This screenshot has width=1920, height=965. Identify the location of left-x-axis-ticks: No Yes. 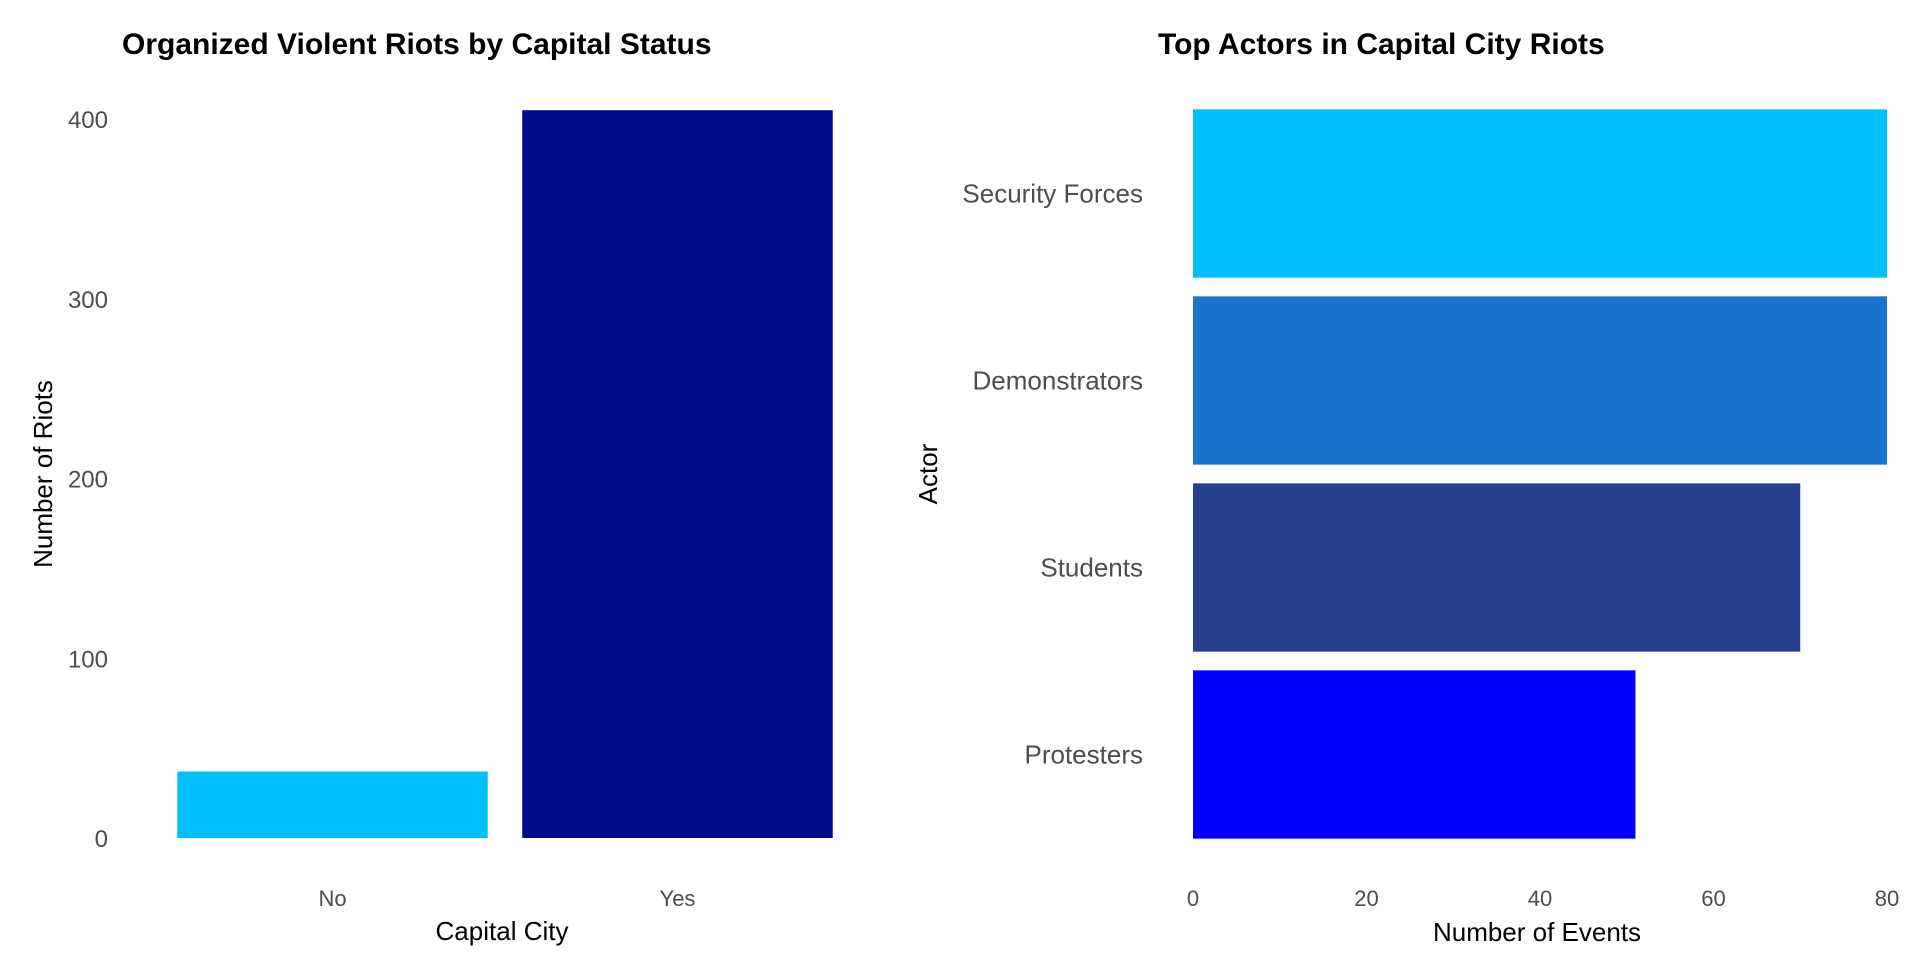
(506, 898).